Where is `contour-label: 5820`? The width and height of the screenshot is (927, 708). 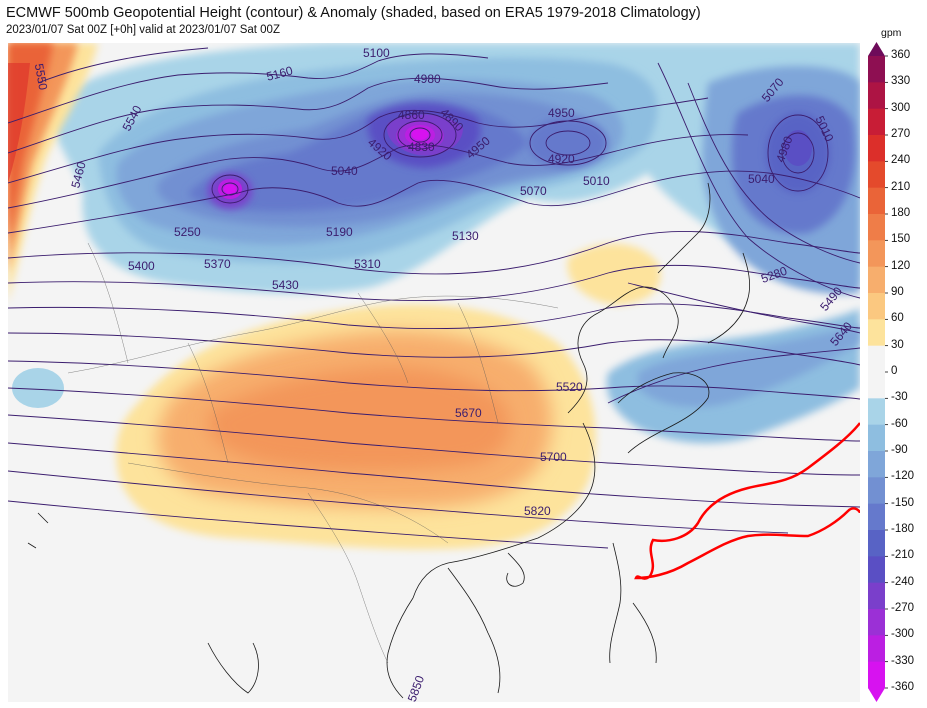 contour-label: 5820 is located at coordinates (537, 511).